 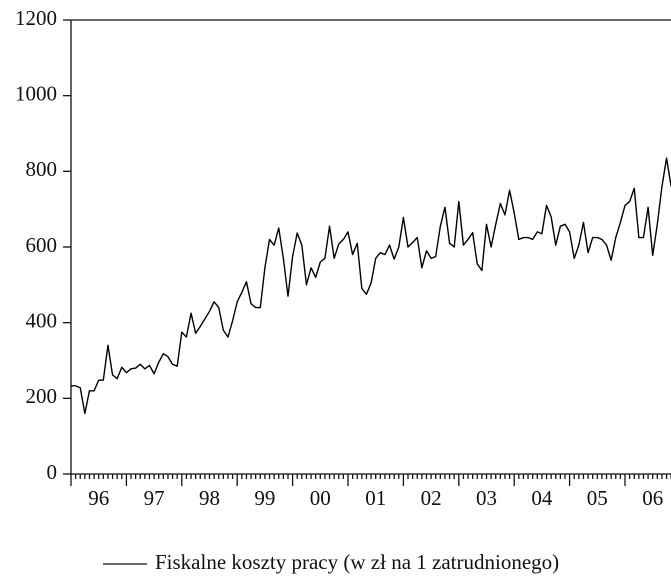 What do you see at coordinates (486, 498) in the screenshot?
I see `x-tick-label: 03` at bounding box center [486, 498].